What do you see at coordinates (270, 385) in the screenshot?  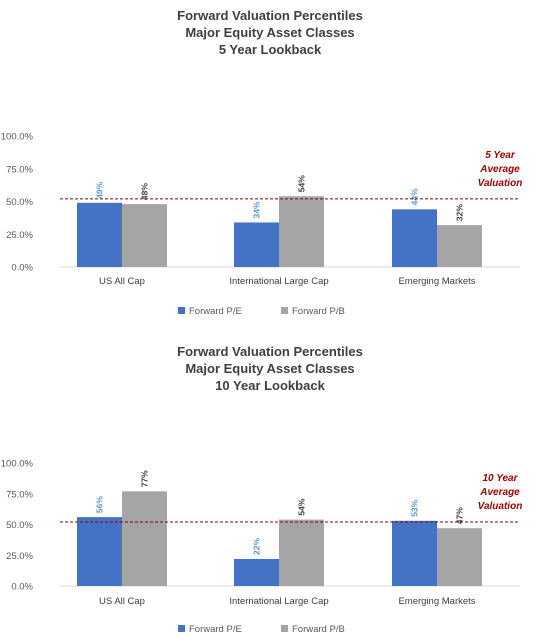 I see `chart-title-line: 10 Year Lookback` at bounding box center [270, 385].